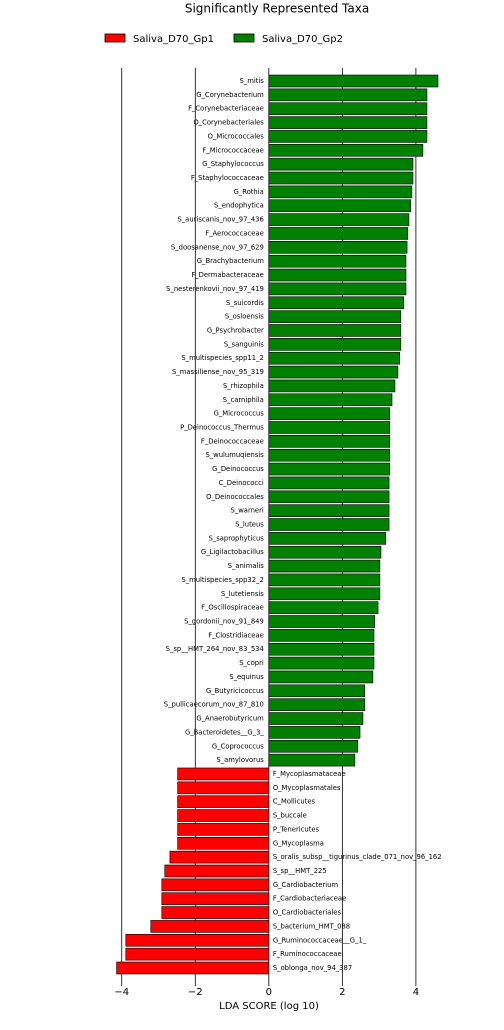 This screenshot has width=504, height=1030. What do you see at coordinates (234, 233) in the screenshot?
I see `category-label: F_Aerococcaceae` at bounding box center [234, 233].